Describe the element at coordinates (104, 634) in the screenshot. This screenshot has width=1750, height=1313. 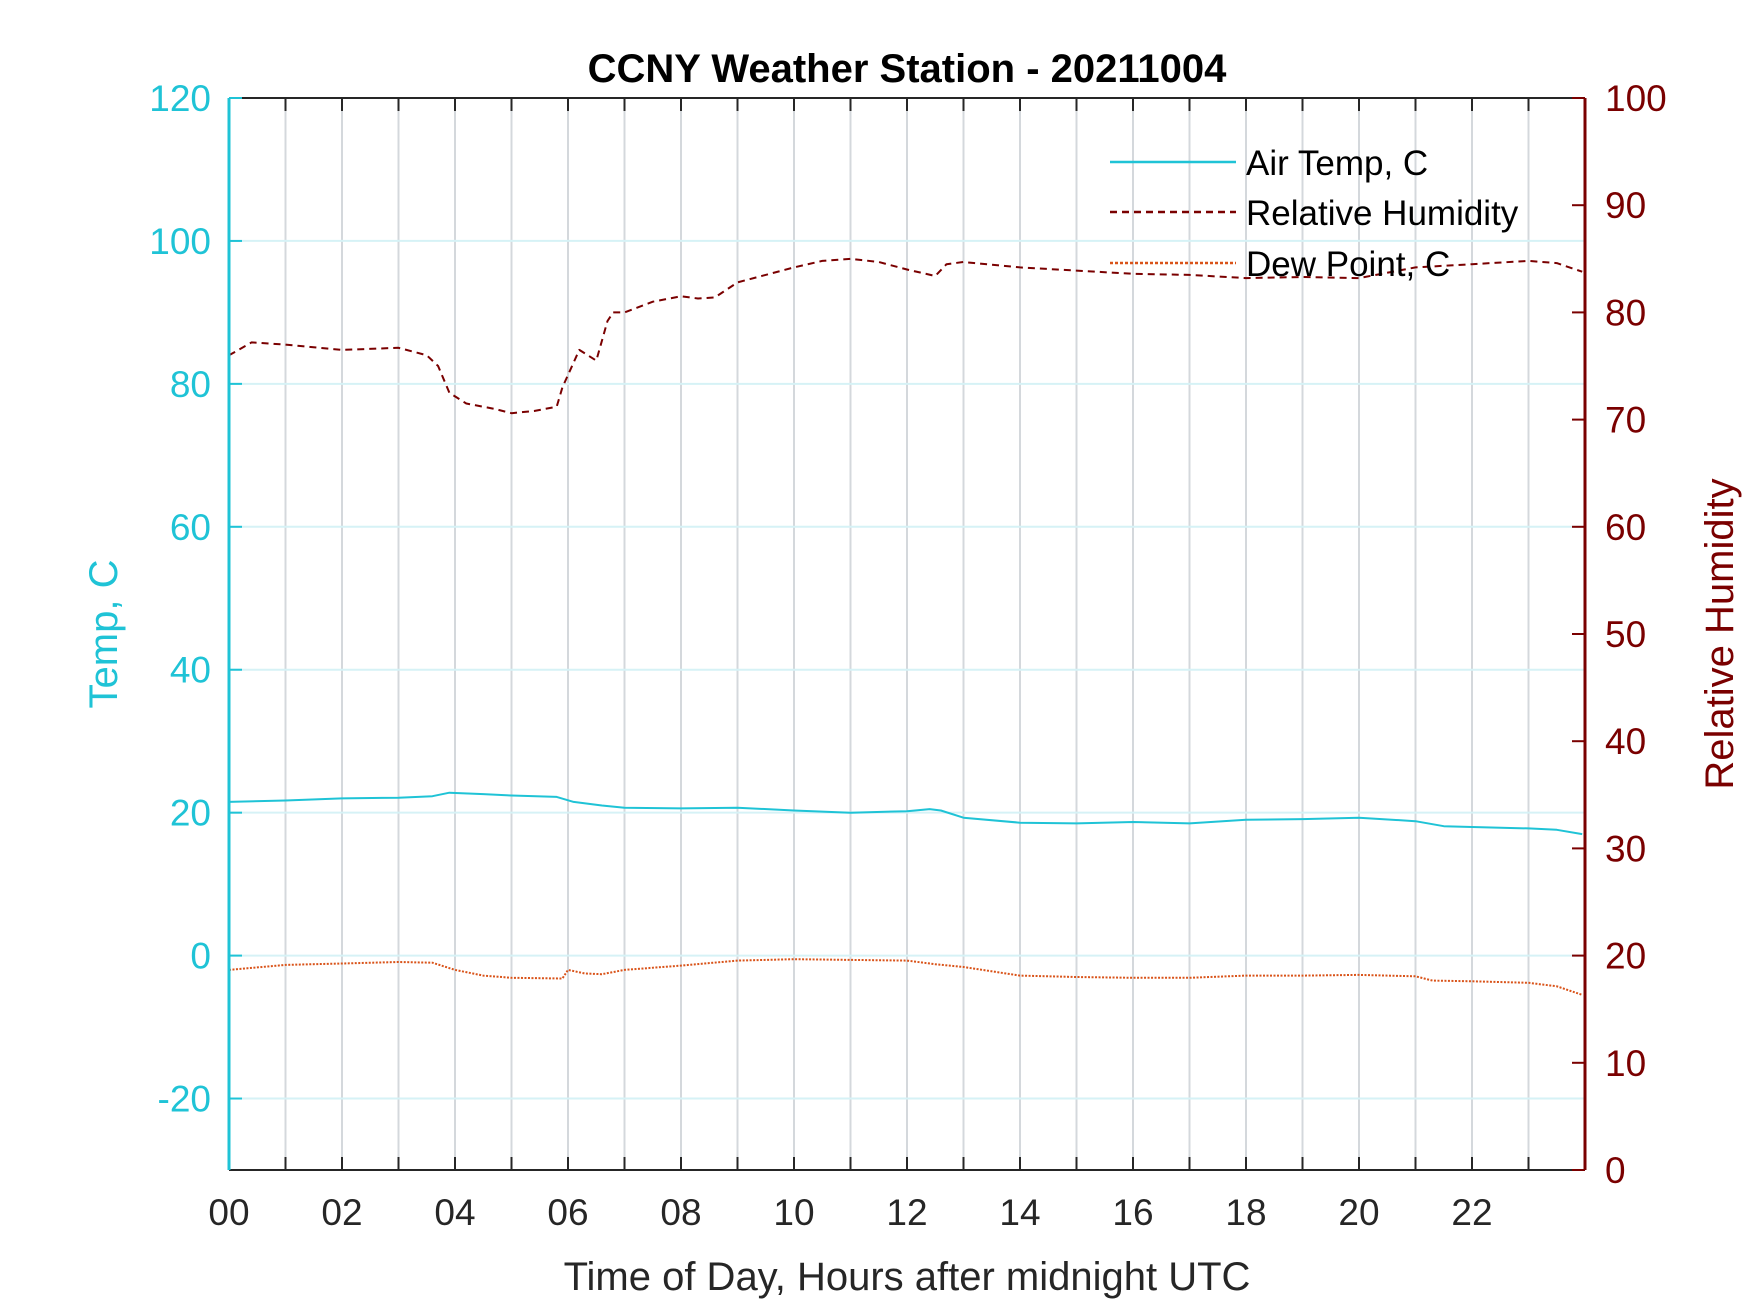
I see `y-axis-left-label: Temp, C` at that location.